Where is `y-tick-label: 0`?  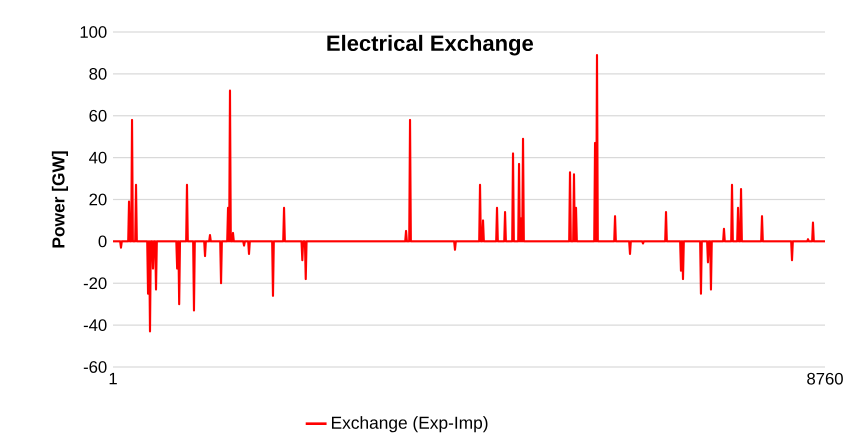 y-tick-label: 0 is located at coordinates (102, 241).